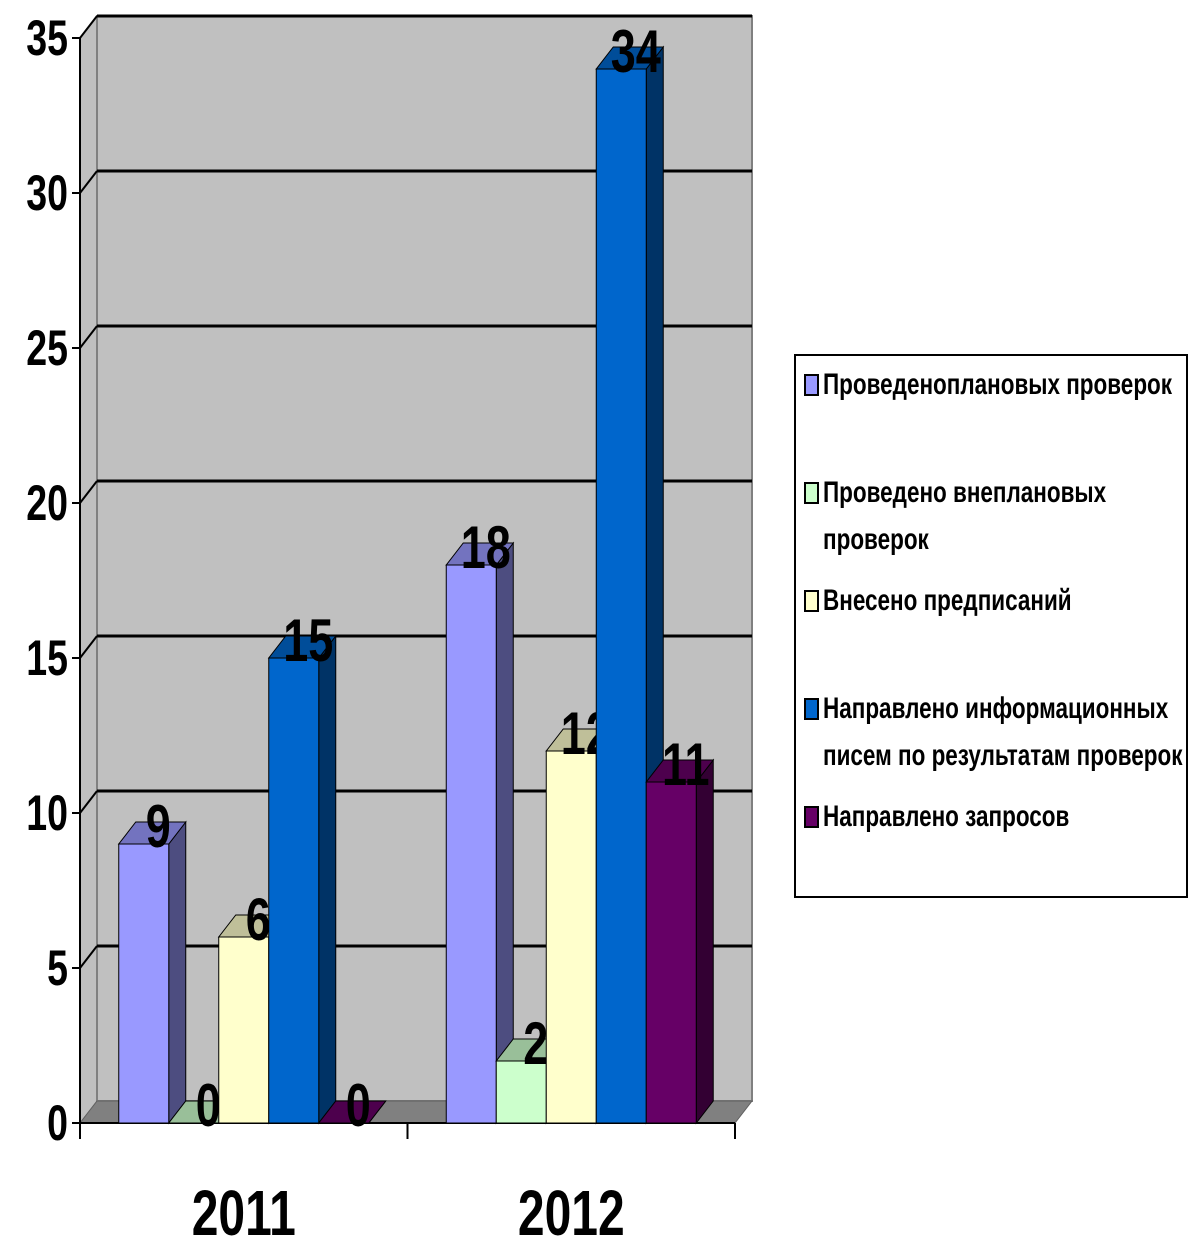 The width and height of the screenshot is (1193, 1245). Describe the element at coordinates (998, 708) in the screenshot. I see `legend-line: Направлено информационных` at that location.